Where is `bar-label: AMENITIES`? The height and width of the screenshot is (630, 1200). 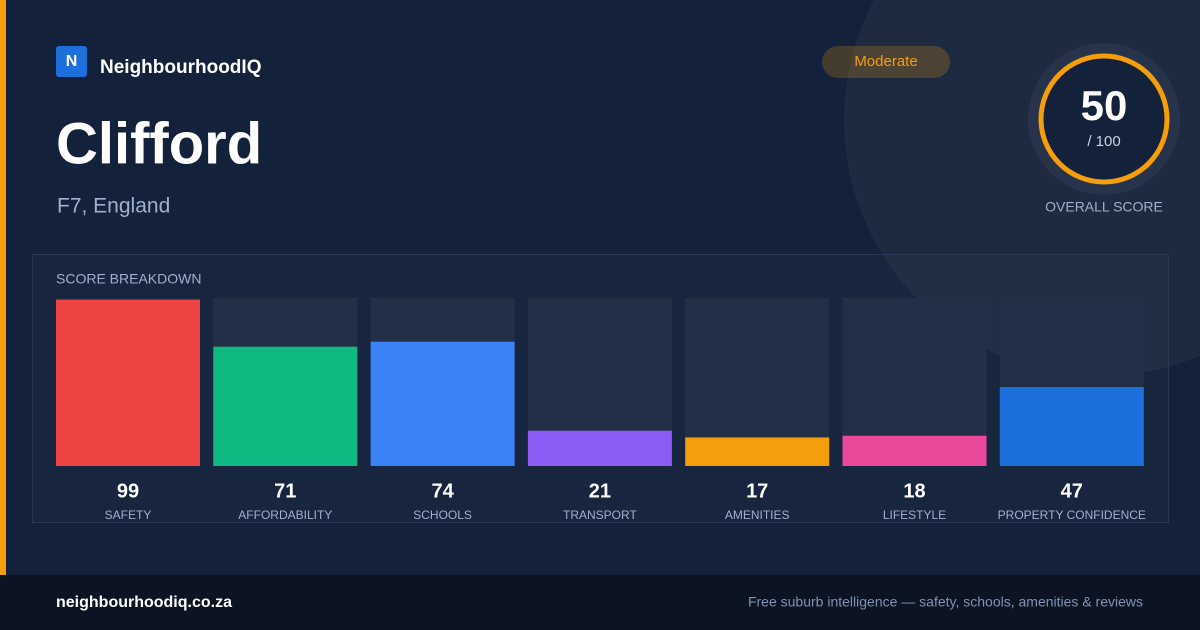
bar-label: AMENITIES is located at coordinates (757, 515).